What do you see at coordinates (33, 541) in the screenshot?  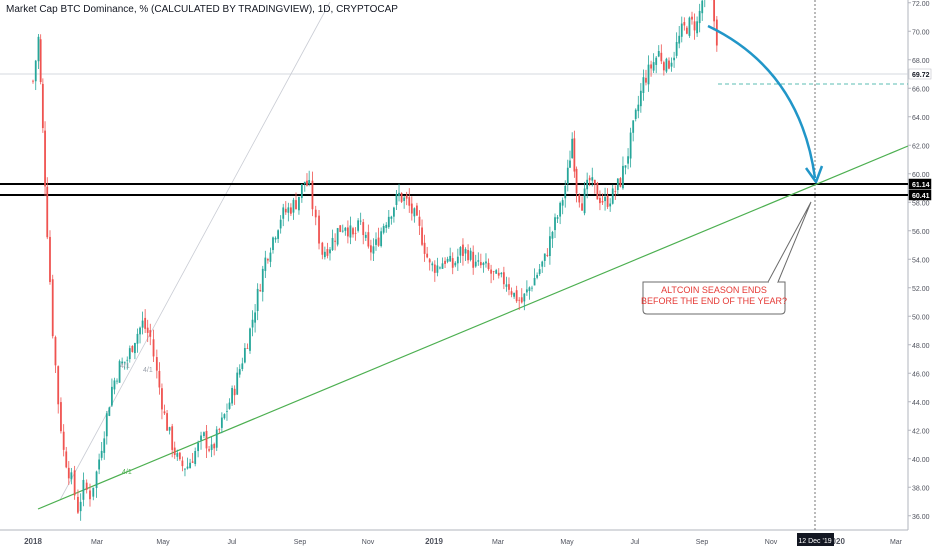 I see `x-tick-label: 2018` at bounding box center [33, 541].